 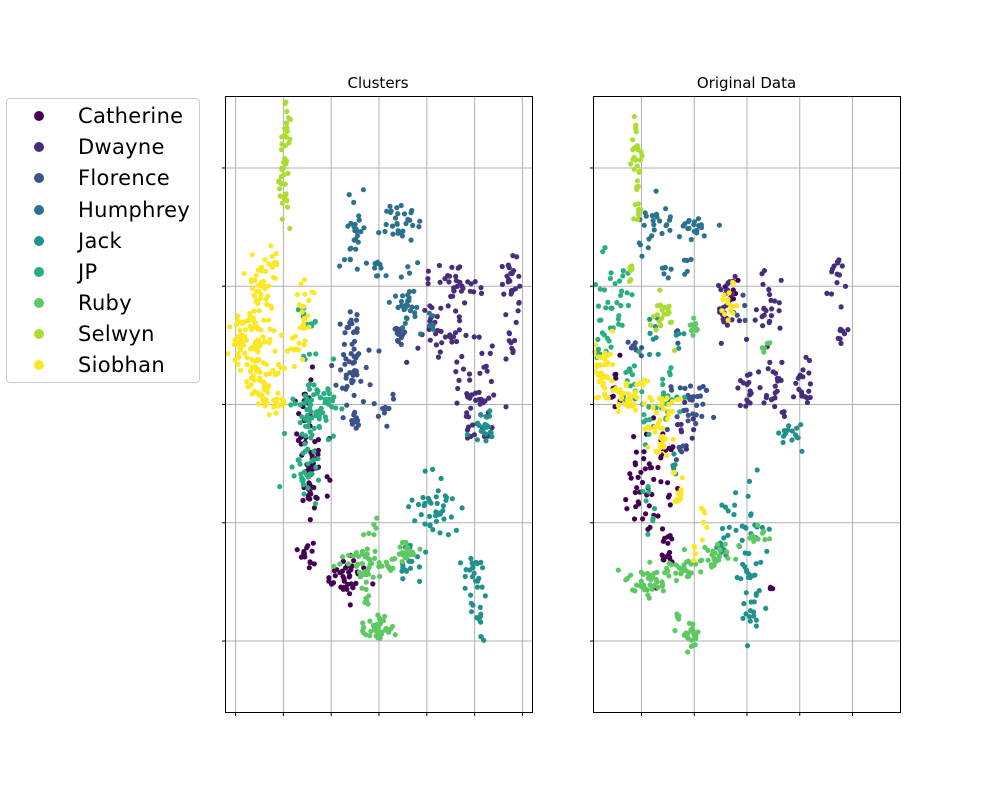 What do you see at coordinates (134, 209) in the screenshot?
I see `legend-label: Humphrey` at bounding box center [134, 209].